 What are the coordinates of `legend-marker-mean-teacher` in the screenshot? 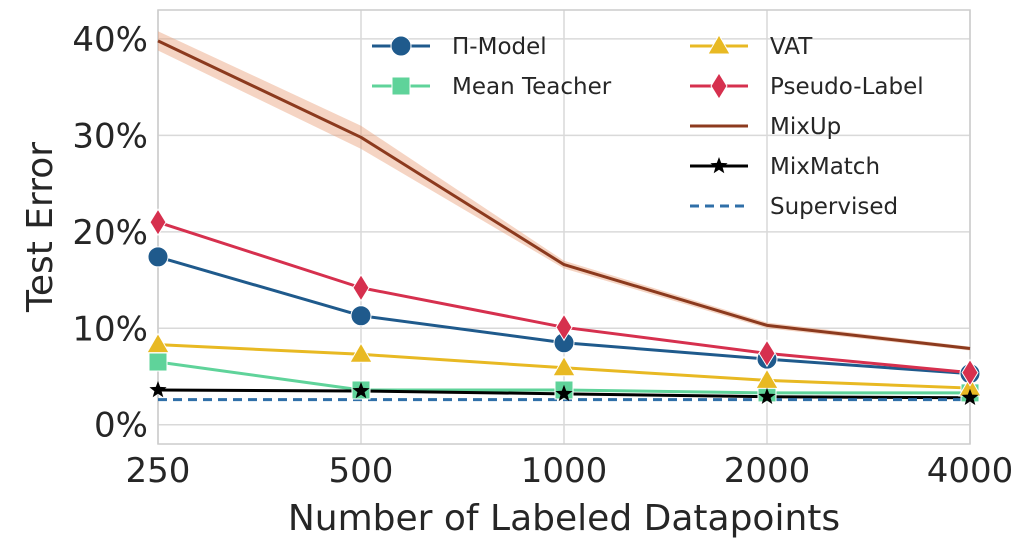 It's located at (401, 86).